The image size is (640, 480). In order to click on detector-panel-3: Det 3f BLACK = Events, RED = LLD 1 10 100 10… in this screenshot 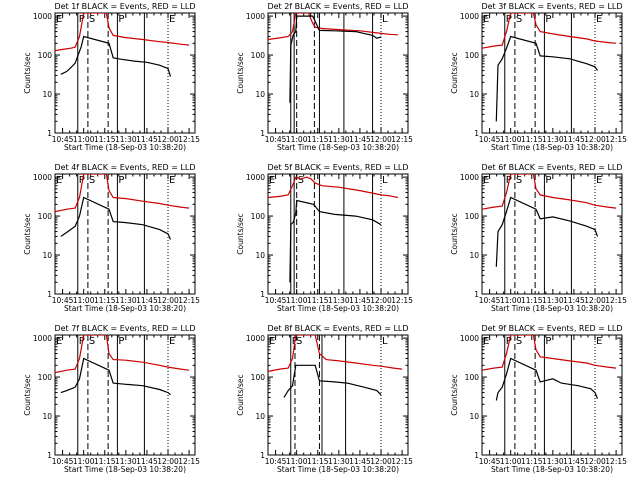, I will do `click(538, 77)`.